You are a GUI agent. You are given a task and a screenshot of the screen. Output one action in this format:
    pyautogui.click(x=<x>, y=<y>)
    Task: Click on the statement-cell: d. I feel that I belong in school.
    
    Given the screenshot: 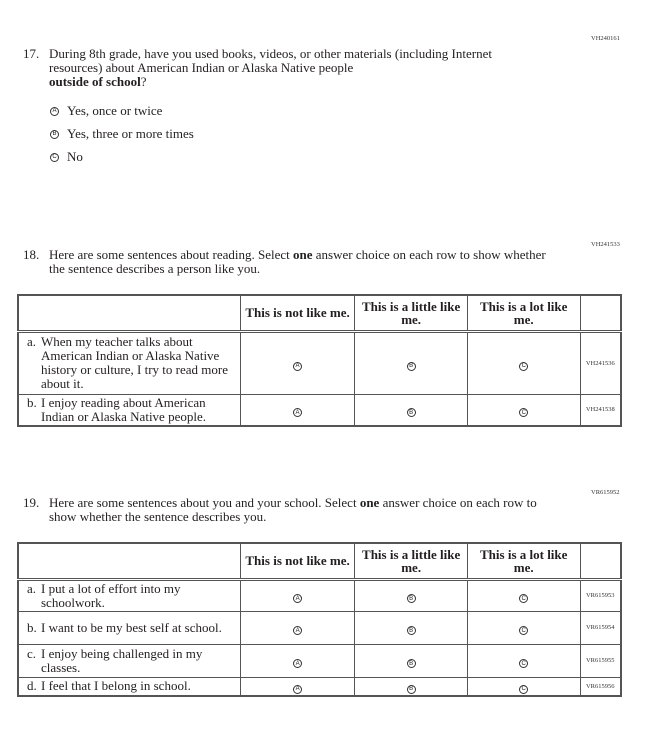 What is the action you would take?
    pyautogui.click(x=129, y=686)
    